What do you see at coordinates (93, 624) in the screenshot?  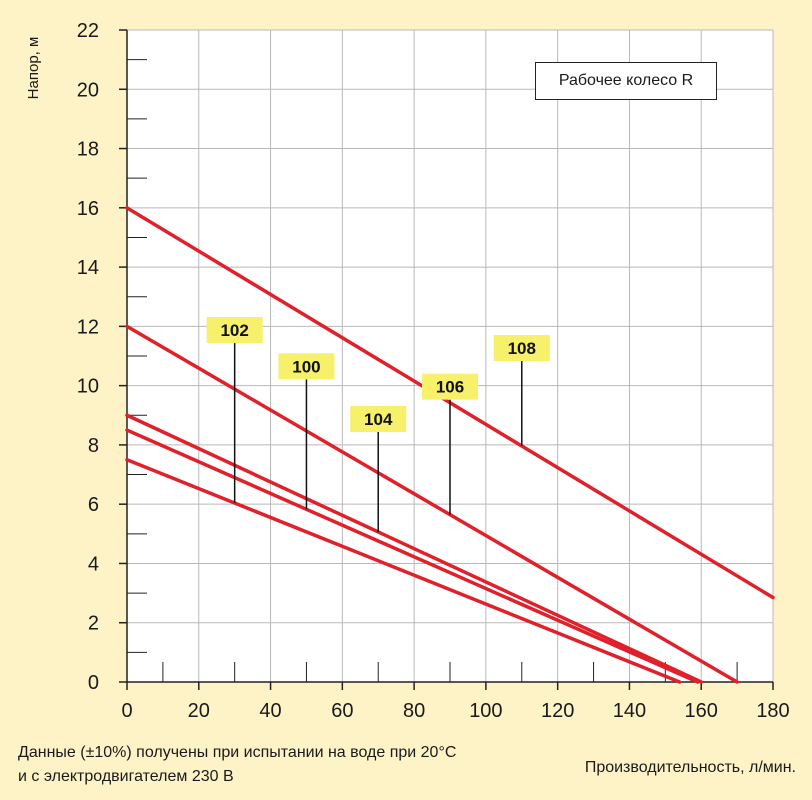 I see `y-tick-label: 2` at bounding box center [93, 624].